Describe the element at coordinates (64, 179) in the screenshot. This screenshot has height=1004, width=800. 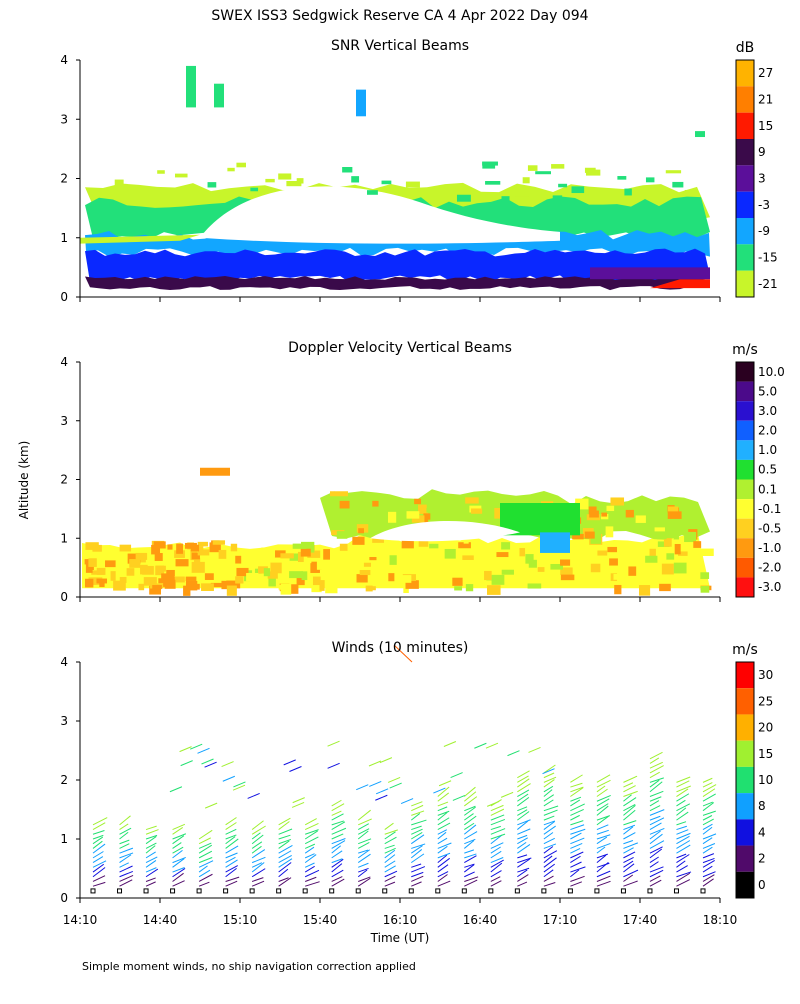
I see `y-tick-label: 2` at that location.